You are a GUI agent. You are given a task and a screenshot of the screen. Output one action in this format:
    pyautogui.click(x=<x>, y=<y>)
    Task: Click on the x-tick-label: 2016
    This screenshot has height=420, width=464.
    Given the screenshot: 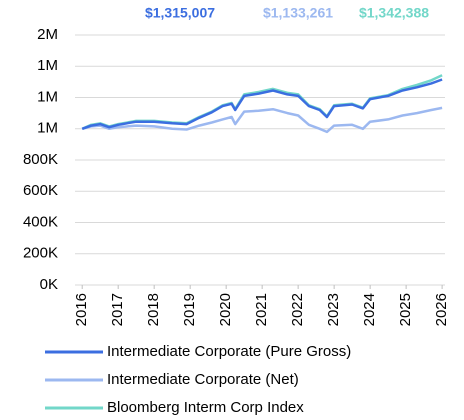 What is the action you would take?
    pyautogui.click(x=81, y=309)
    